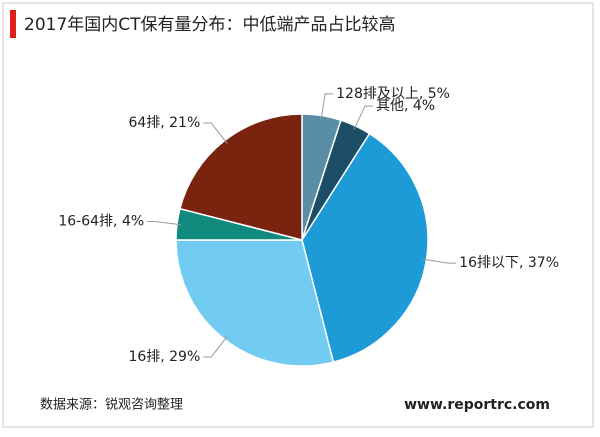 This screenshot has width=600, height=437. Describe the element at coordinates (477, 405) in the screenshot. I see `website: www.reportrc.com` at that location.